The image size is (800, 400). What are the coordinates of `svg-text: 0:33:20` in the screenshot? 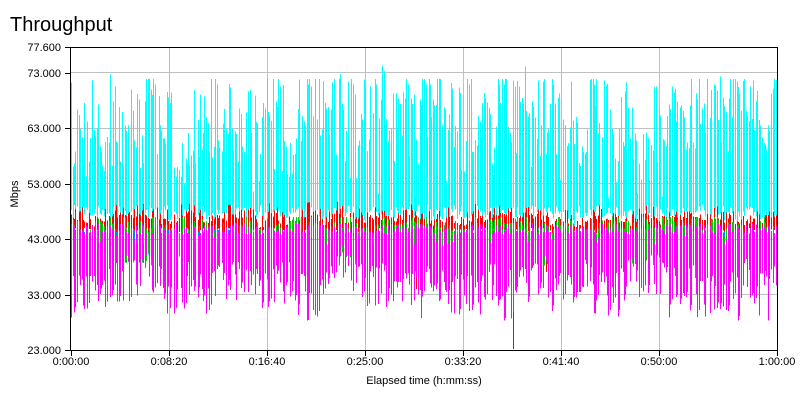 It's located at (463, 362).